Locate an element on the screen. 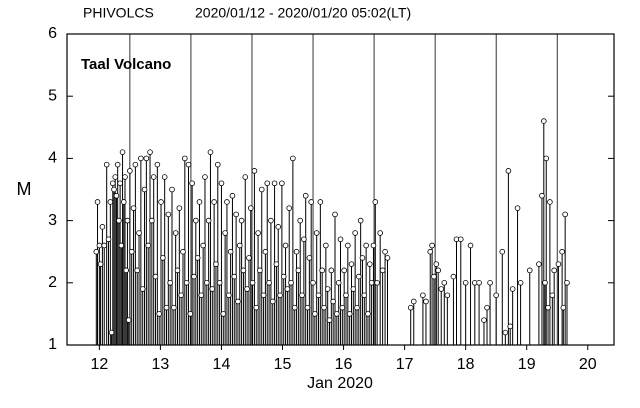 This screenshot has width=640, height=408. x-tick-label: 12 is located at coordinates (99, 364).